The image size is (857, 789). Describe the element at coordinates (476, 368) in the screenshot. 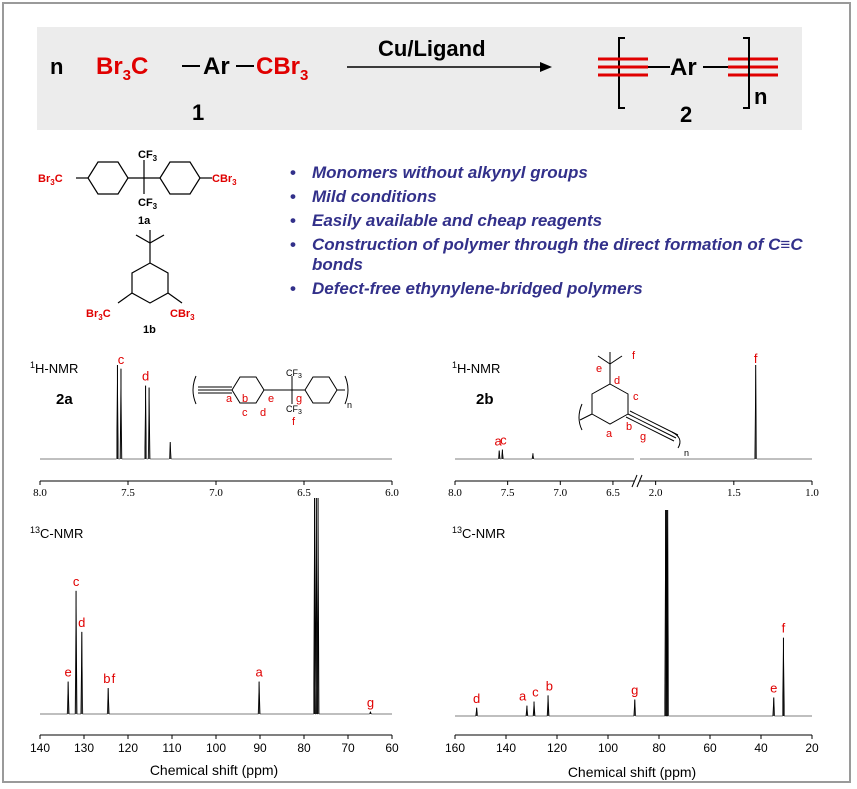

I see `h-nmr-2b-label: 1H-NMR` at that location.